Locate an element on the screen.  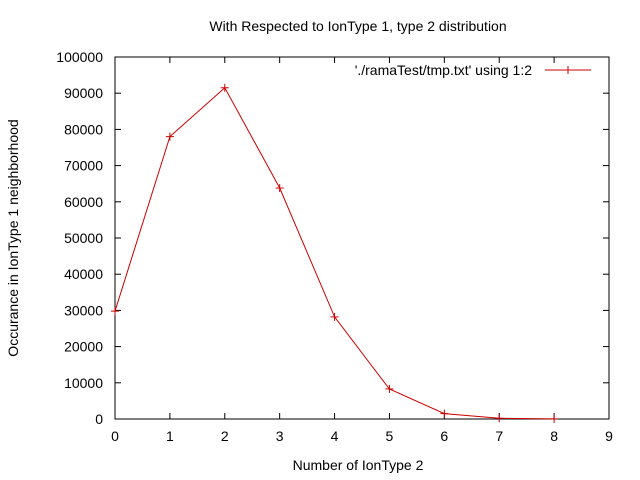
x-tick-label: 8 is located at coordinates (554, 436).